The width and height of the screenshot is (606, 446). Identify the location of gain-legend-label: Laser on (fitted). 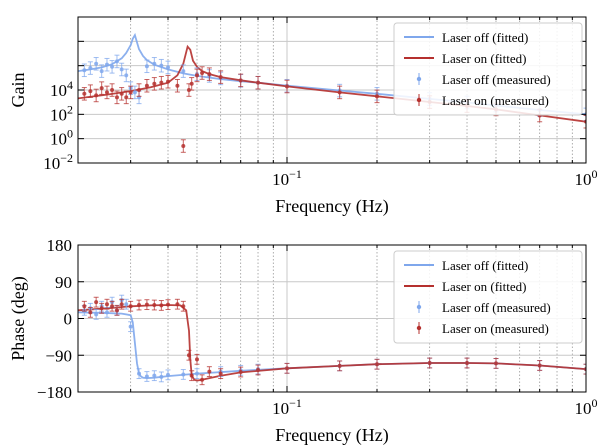
(484, 58).